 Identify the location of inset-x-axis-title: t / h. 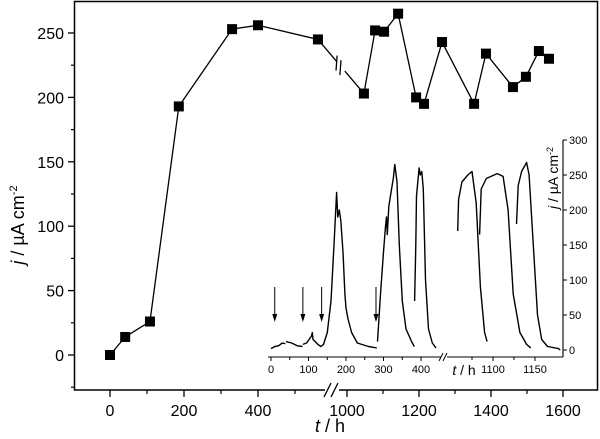
(463, 370).